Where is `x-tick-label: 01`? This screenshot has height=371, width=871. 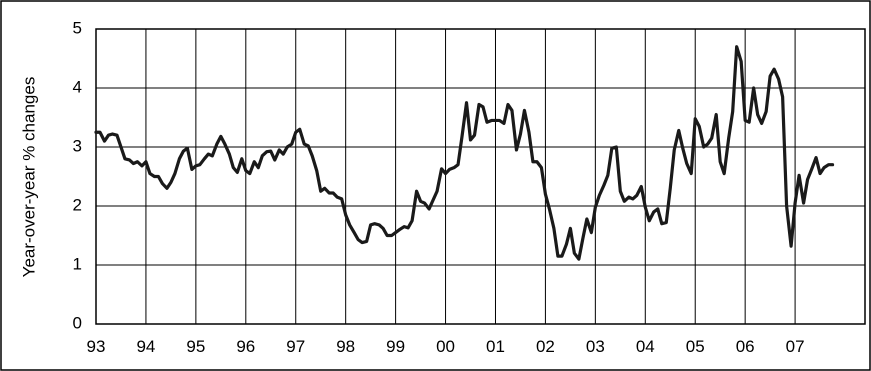 x-tick-label: 01 is located at coordinates (495, 346).